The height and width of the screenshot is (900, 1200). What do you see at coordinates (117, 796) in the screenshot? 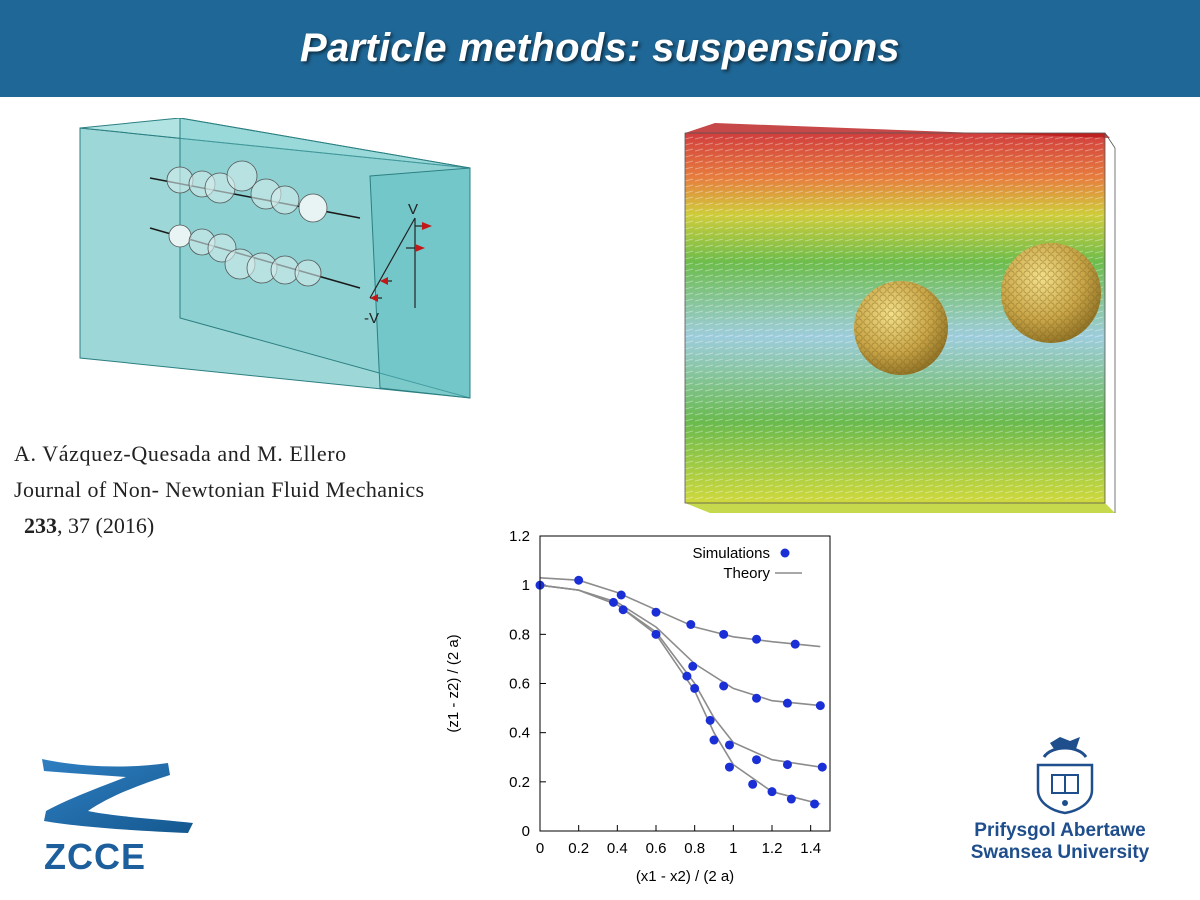
I see `zcce-logo-mark` at bounding box center [117, 796].